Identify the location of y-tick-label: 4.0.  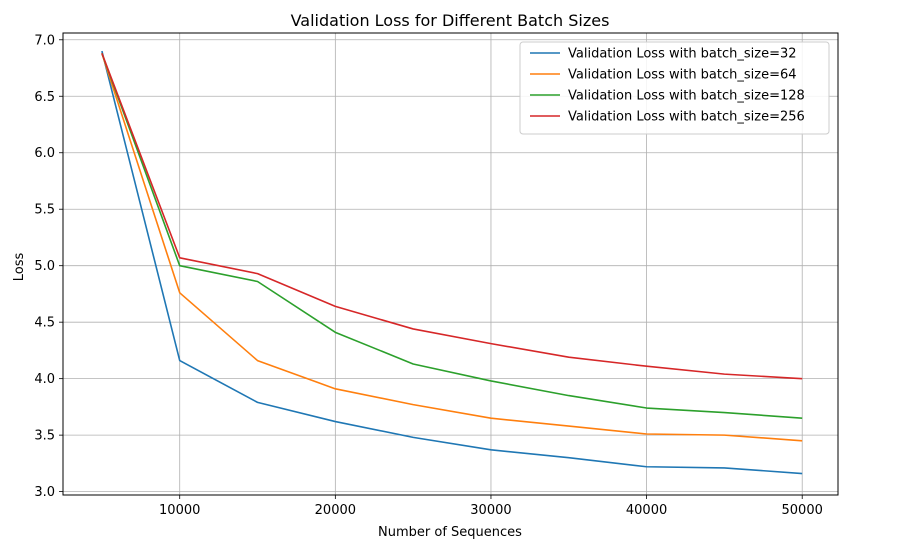
(44, 379).